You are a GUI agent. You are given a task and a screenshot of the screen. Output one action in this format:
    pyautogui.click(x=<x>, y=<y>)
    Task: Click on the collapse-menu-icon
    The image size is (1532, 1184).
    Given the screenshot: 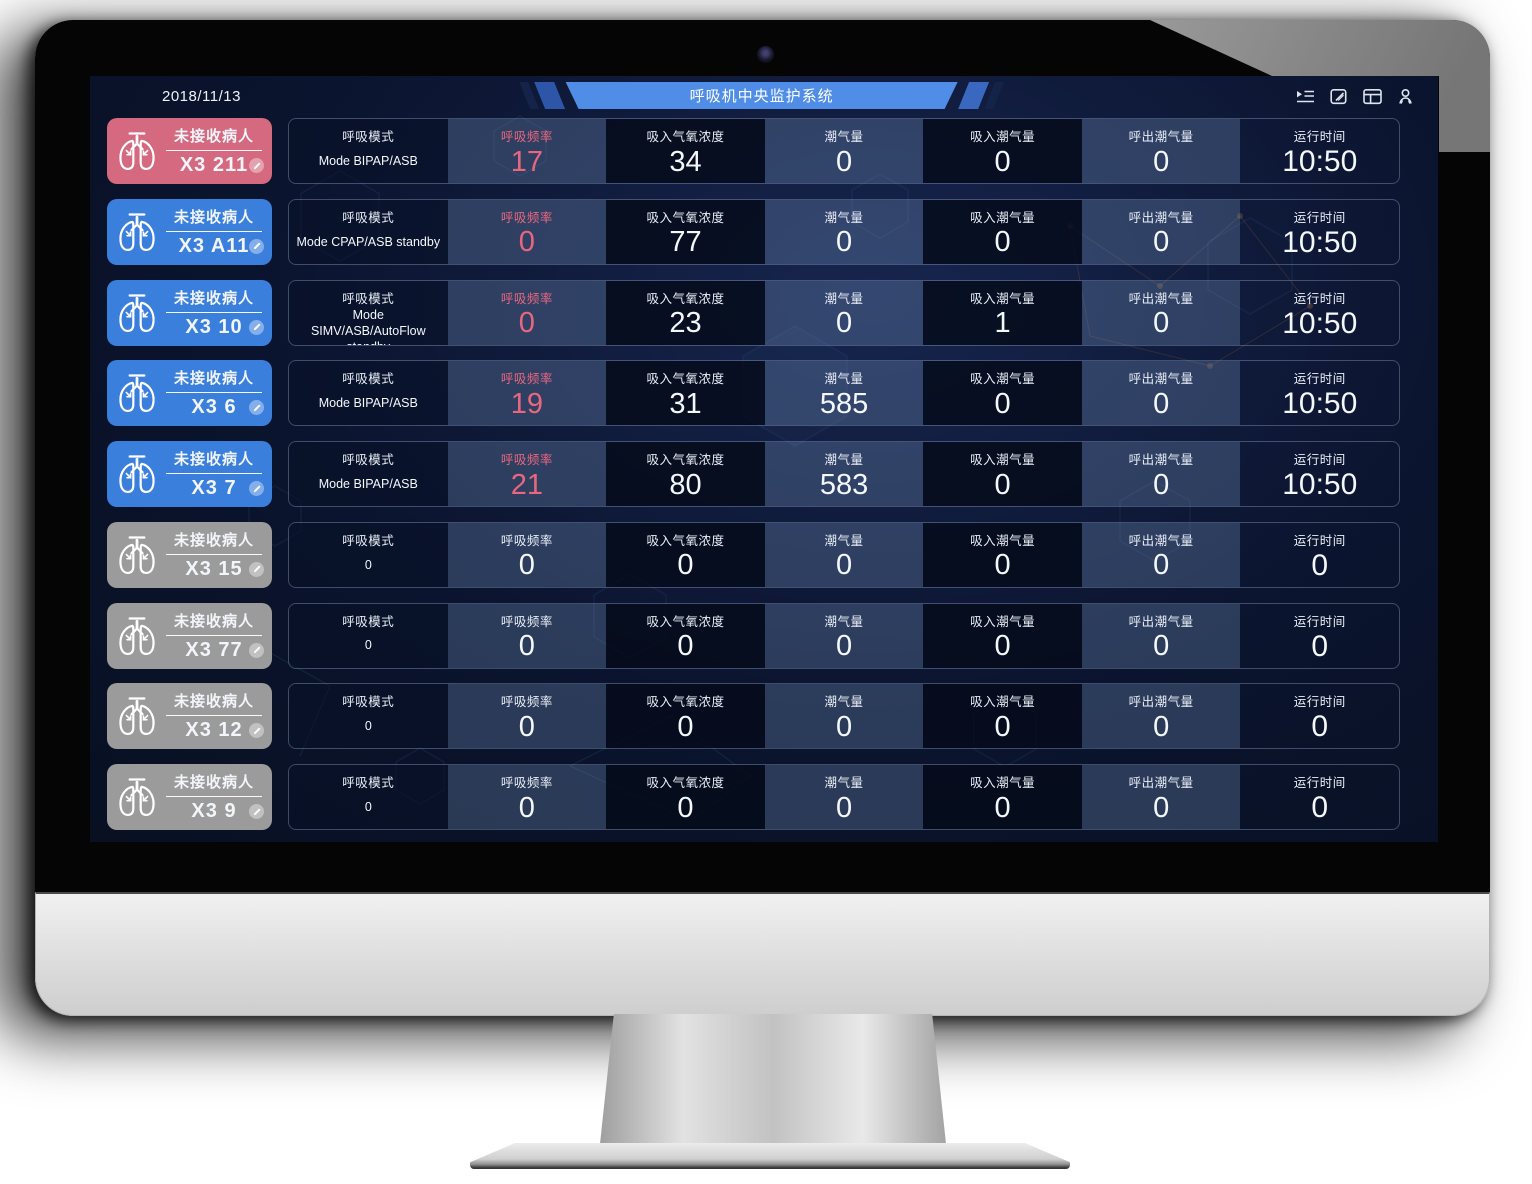 What is the action you would take?
    pyautogui.click(x=1305, y=96)
    